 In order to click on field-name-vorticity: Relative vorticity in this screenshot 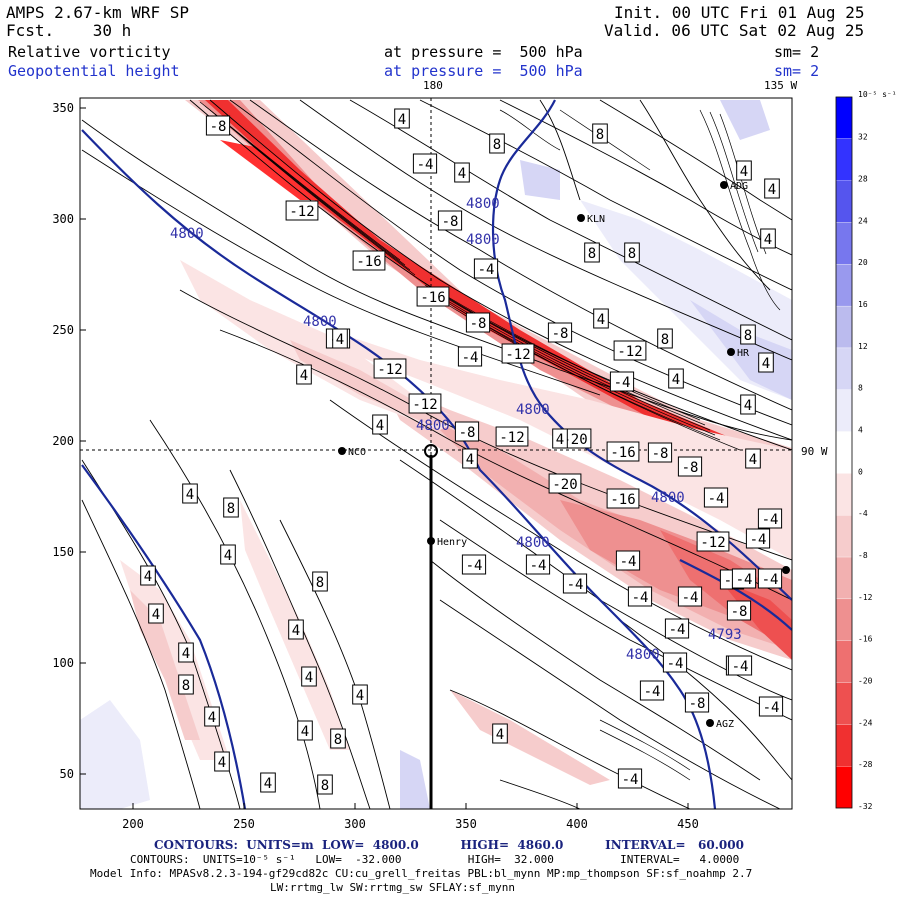, I will do `click(89, 52)`.